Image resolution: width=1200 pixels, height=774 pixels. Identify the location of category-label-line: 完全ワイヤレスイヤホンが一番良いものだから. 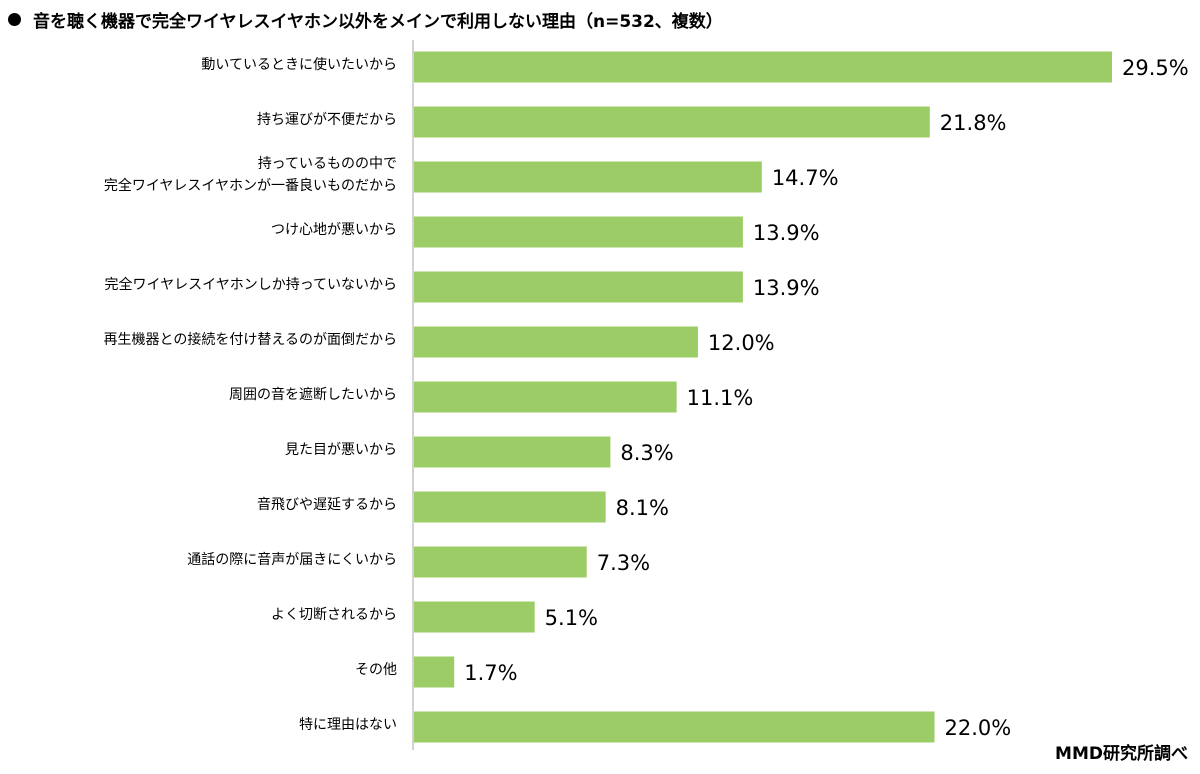
(250, 185).